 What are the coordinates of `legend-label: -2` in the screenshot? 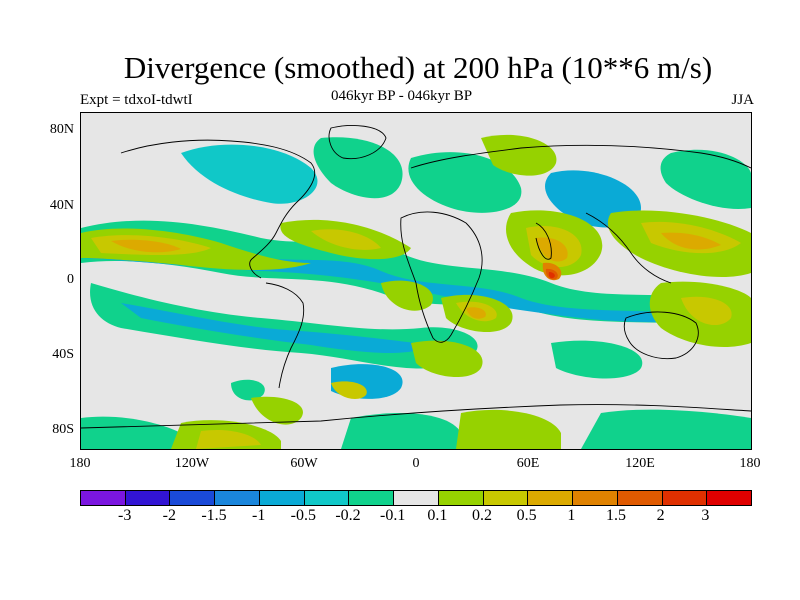 It's located at (169, 515).